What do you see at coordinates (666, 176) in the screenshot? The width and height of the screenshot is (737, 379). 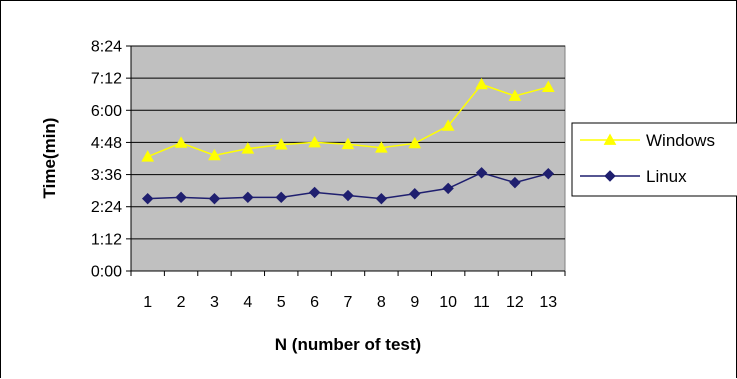 I see `legend-label: Linux` at bounding box center [666, 176].